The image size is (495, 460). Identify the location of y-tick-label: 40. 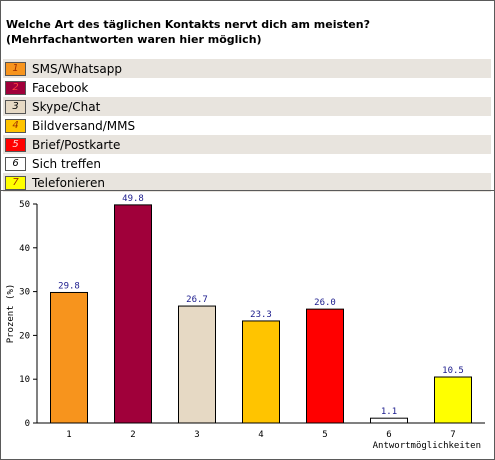
(24, 249).